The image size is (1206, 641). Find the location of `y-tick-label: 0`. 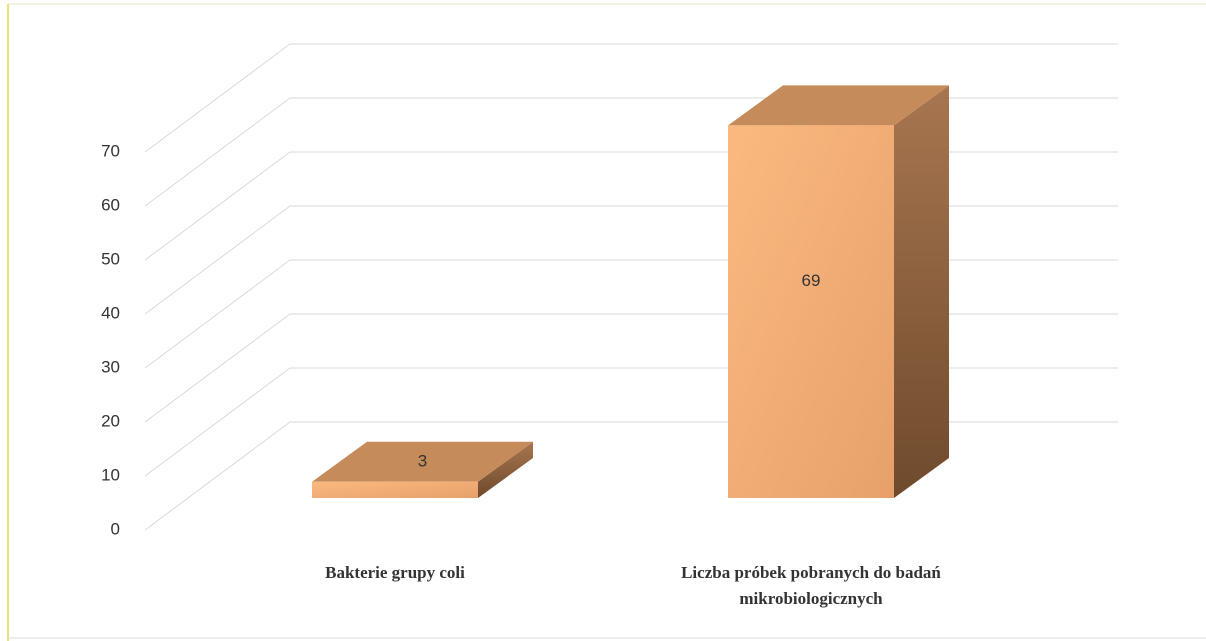

y-tick-label: 0 is located at coordinates (115, 528).